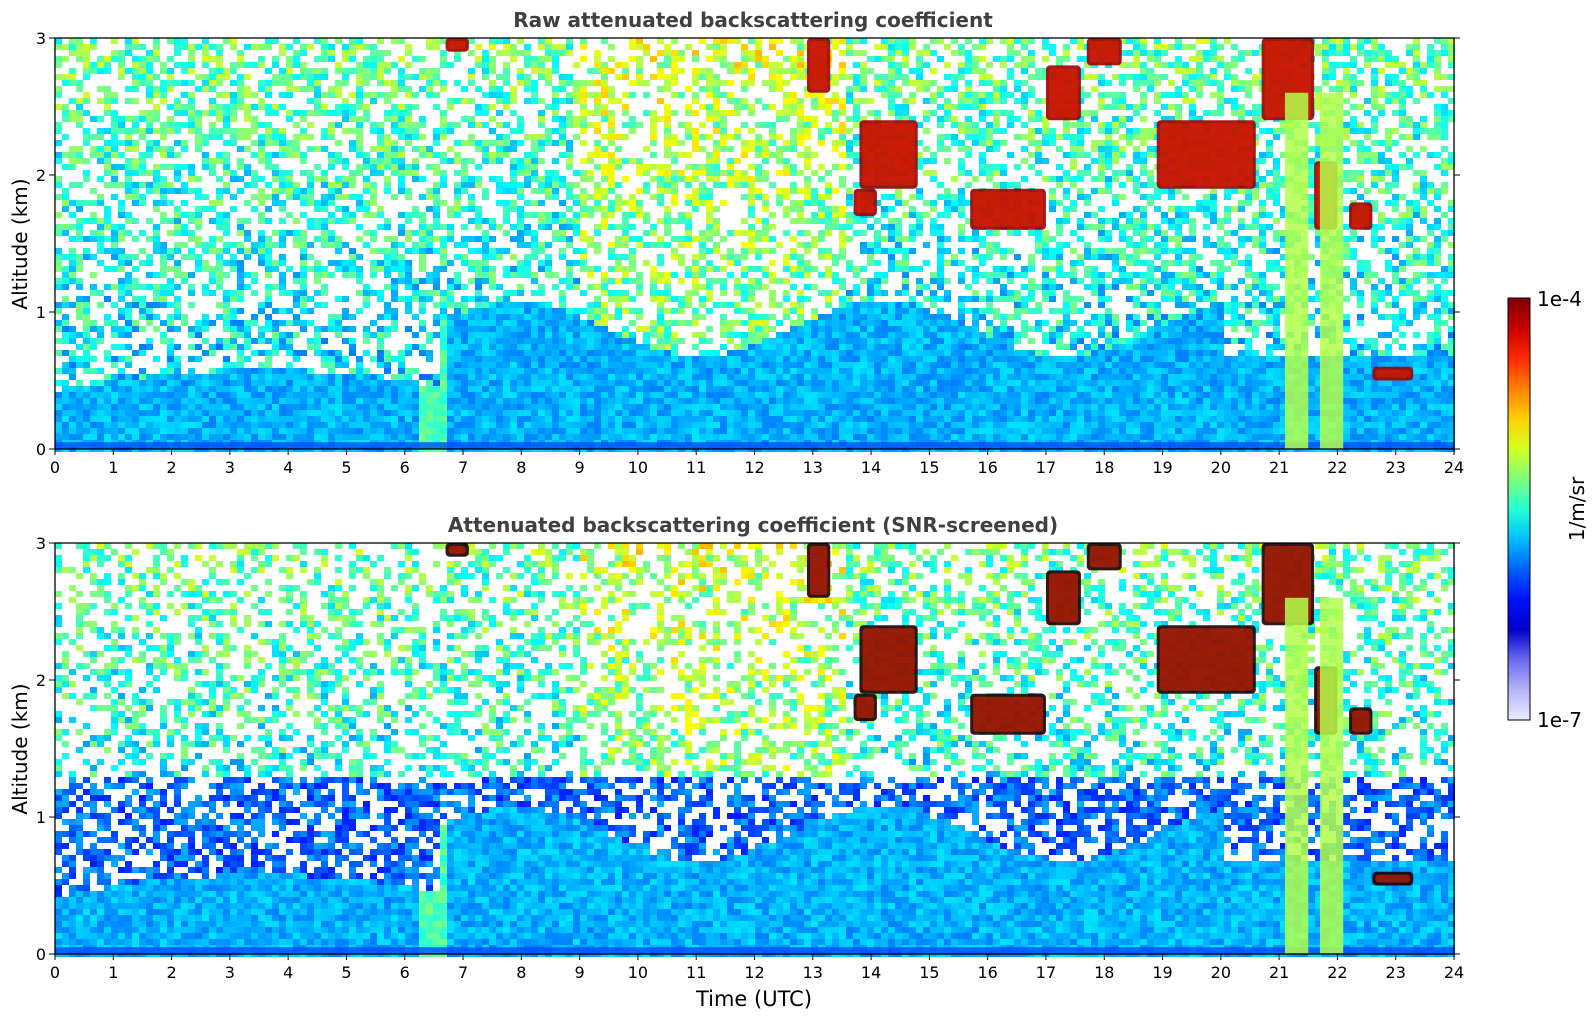  I want to click on x-axis-label: Time (UTC), so click(753, 999).